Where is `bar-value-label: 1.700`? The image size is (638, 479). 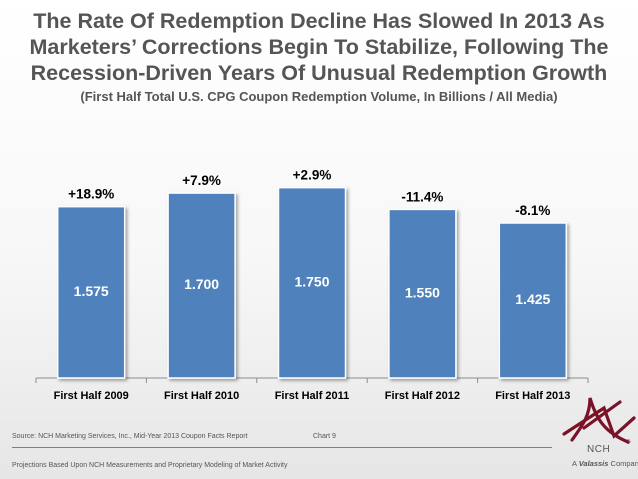
bar-value-label: 1.700 is located at coordinates (201, 284).